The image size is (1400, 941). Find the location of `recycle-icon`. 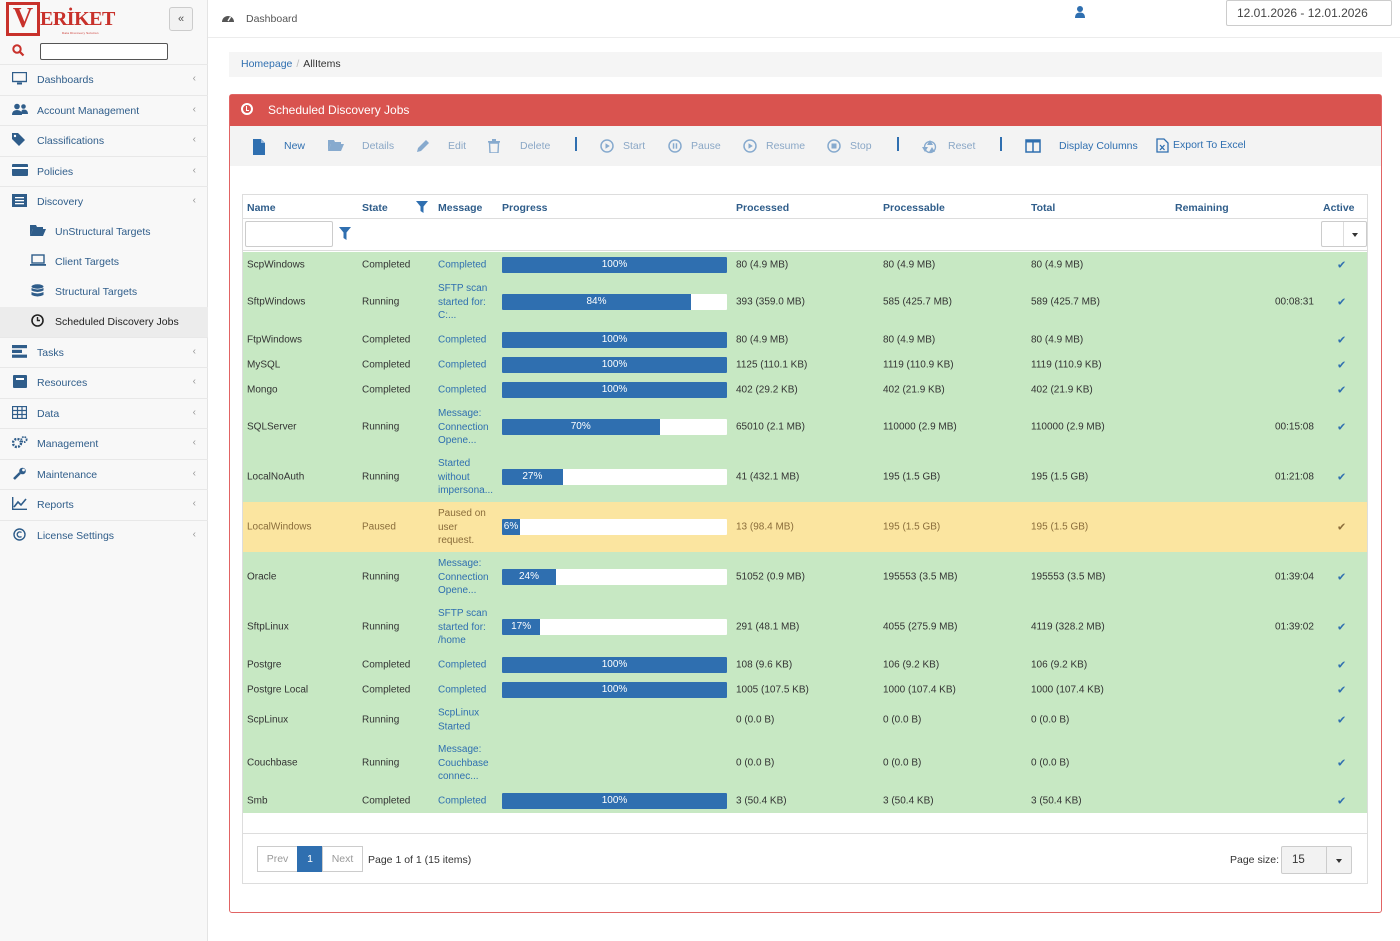

recycle-icon is located at coordinates (930, 146).